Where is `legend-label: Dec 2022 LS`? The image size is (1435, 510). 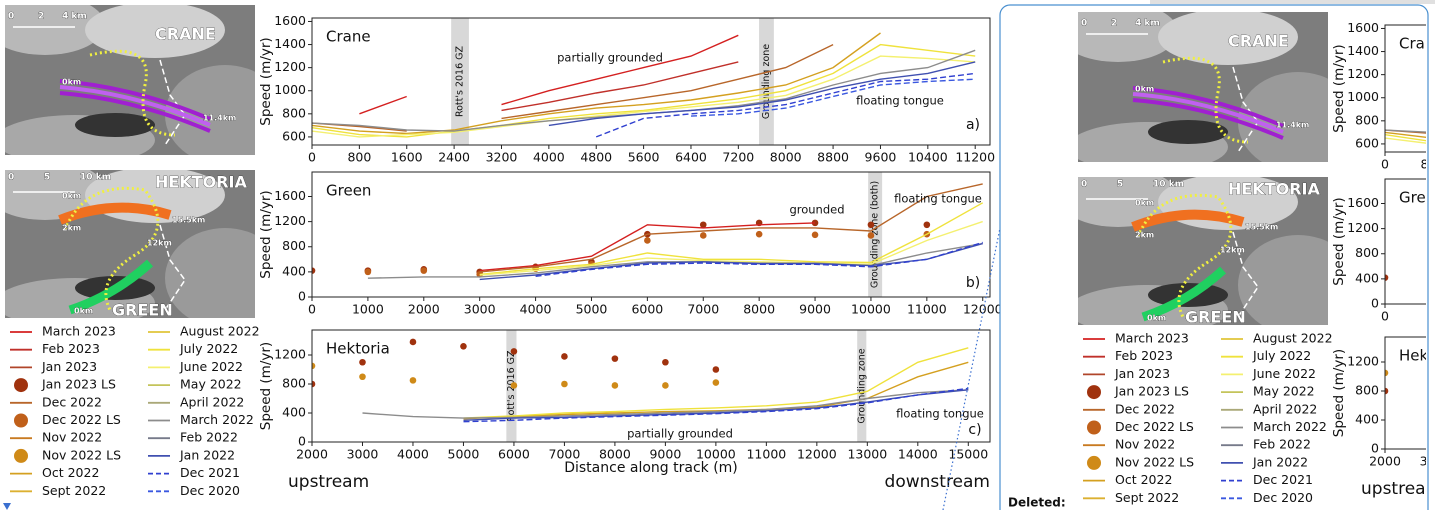
legend-label: Dec 2022 LS is located at coordinates (1154, 426).